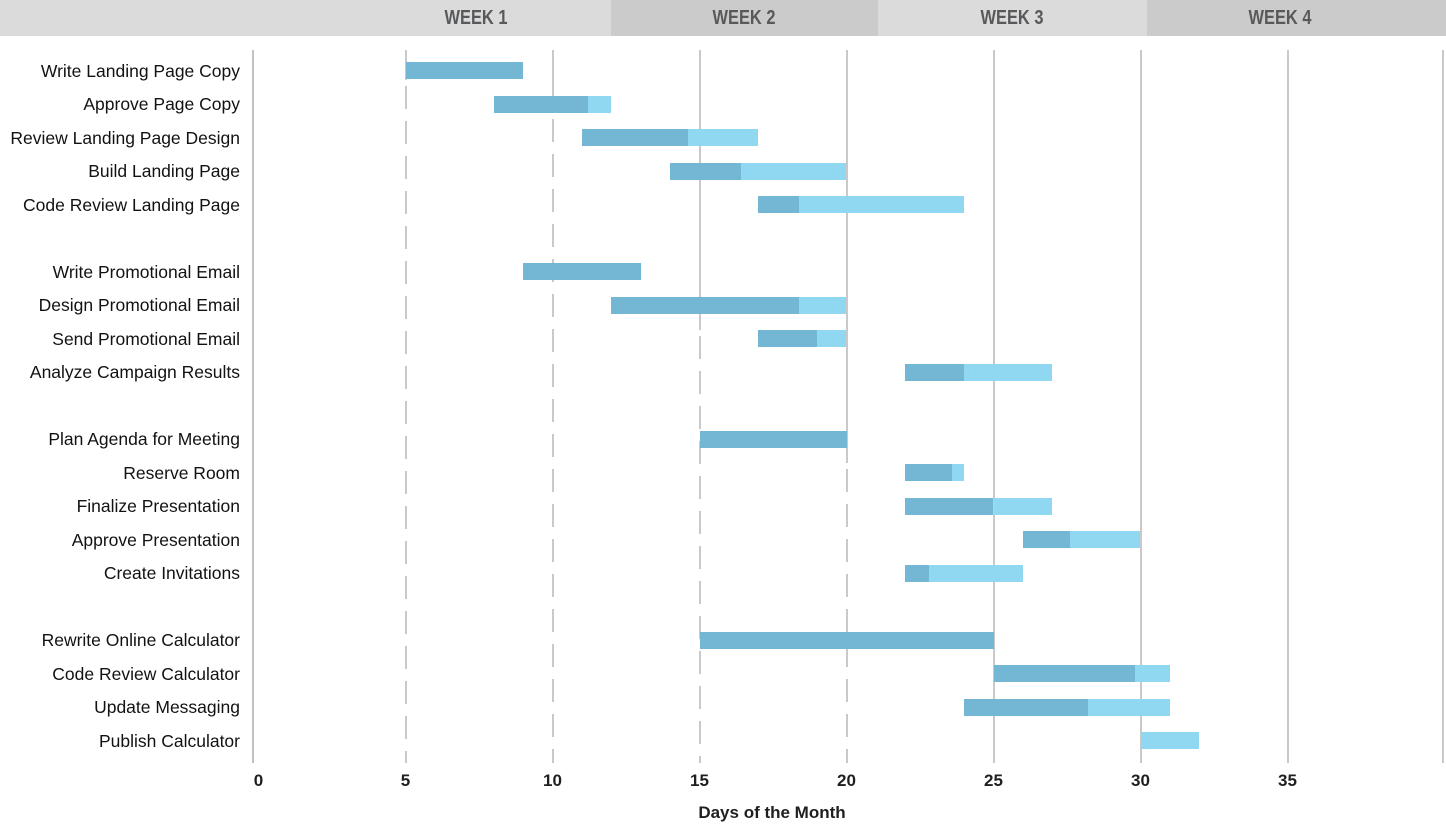 Image resolution: width=1446 pixels, height=836 pixels. Describe the element at coordinates (134, 372) in the screenshot. I see `task-label: Analyze Campaign Results` at that location.